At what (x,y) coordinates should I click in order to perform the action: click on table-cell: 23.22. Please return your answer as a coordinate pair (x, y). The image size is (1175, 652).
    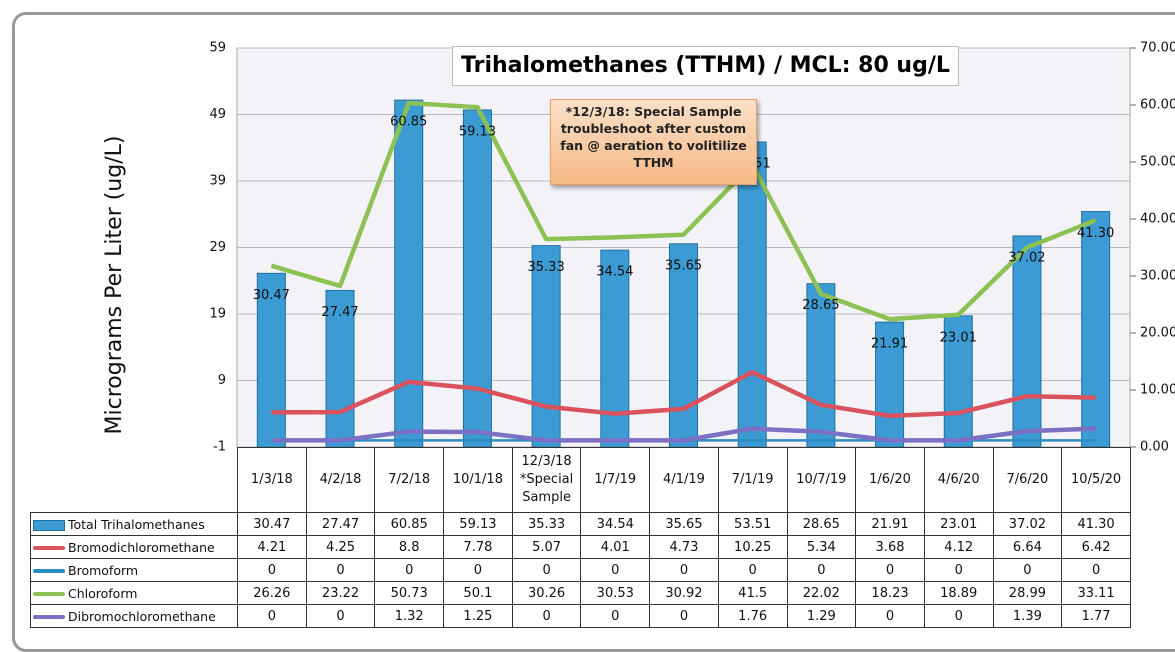
    Looking at the image, I should click on (340, 593).